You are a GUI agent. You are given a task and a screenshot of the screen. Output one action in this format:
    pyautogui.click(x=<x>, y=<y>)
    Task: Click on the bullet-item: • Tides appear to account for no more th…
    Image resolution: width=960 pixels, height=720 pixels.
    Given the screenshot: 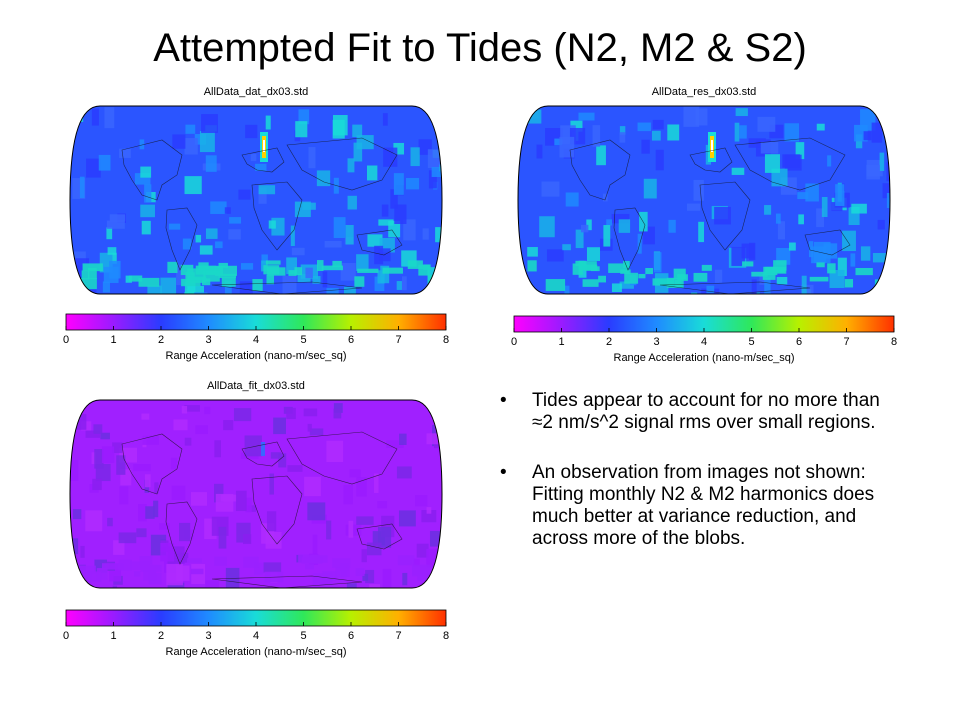 What is the action you would take?
    pyautogui.click(x=696, y=412)
    